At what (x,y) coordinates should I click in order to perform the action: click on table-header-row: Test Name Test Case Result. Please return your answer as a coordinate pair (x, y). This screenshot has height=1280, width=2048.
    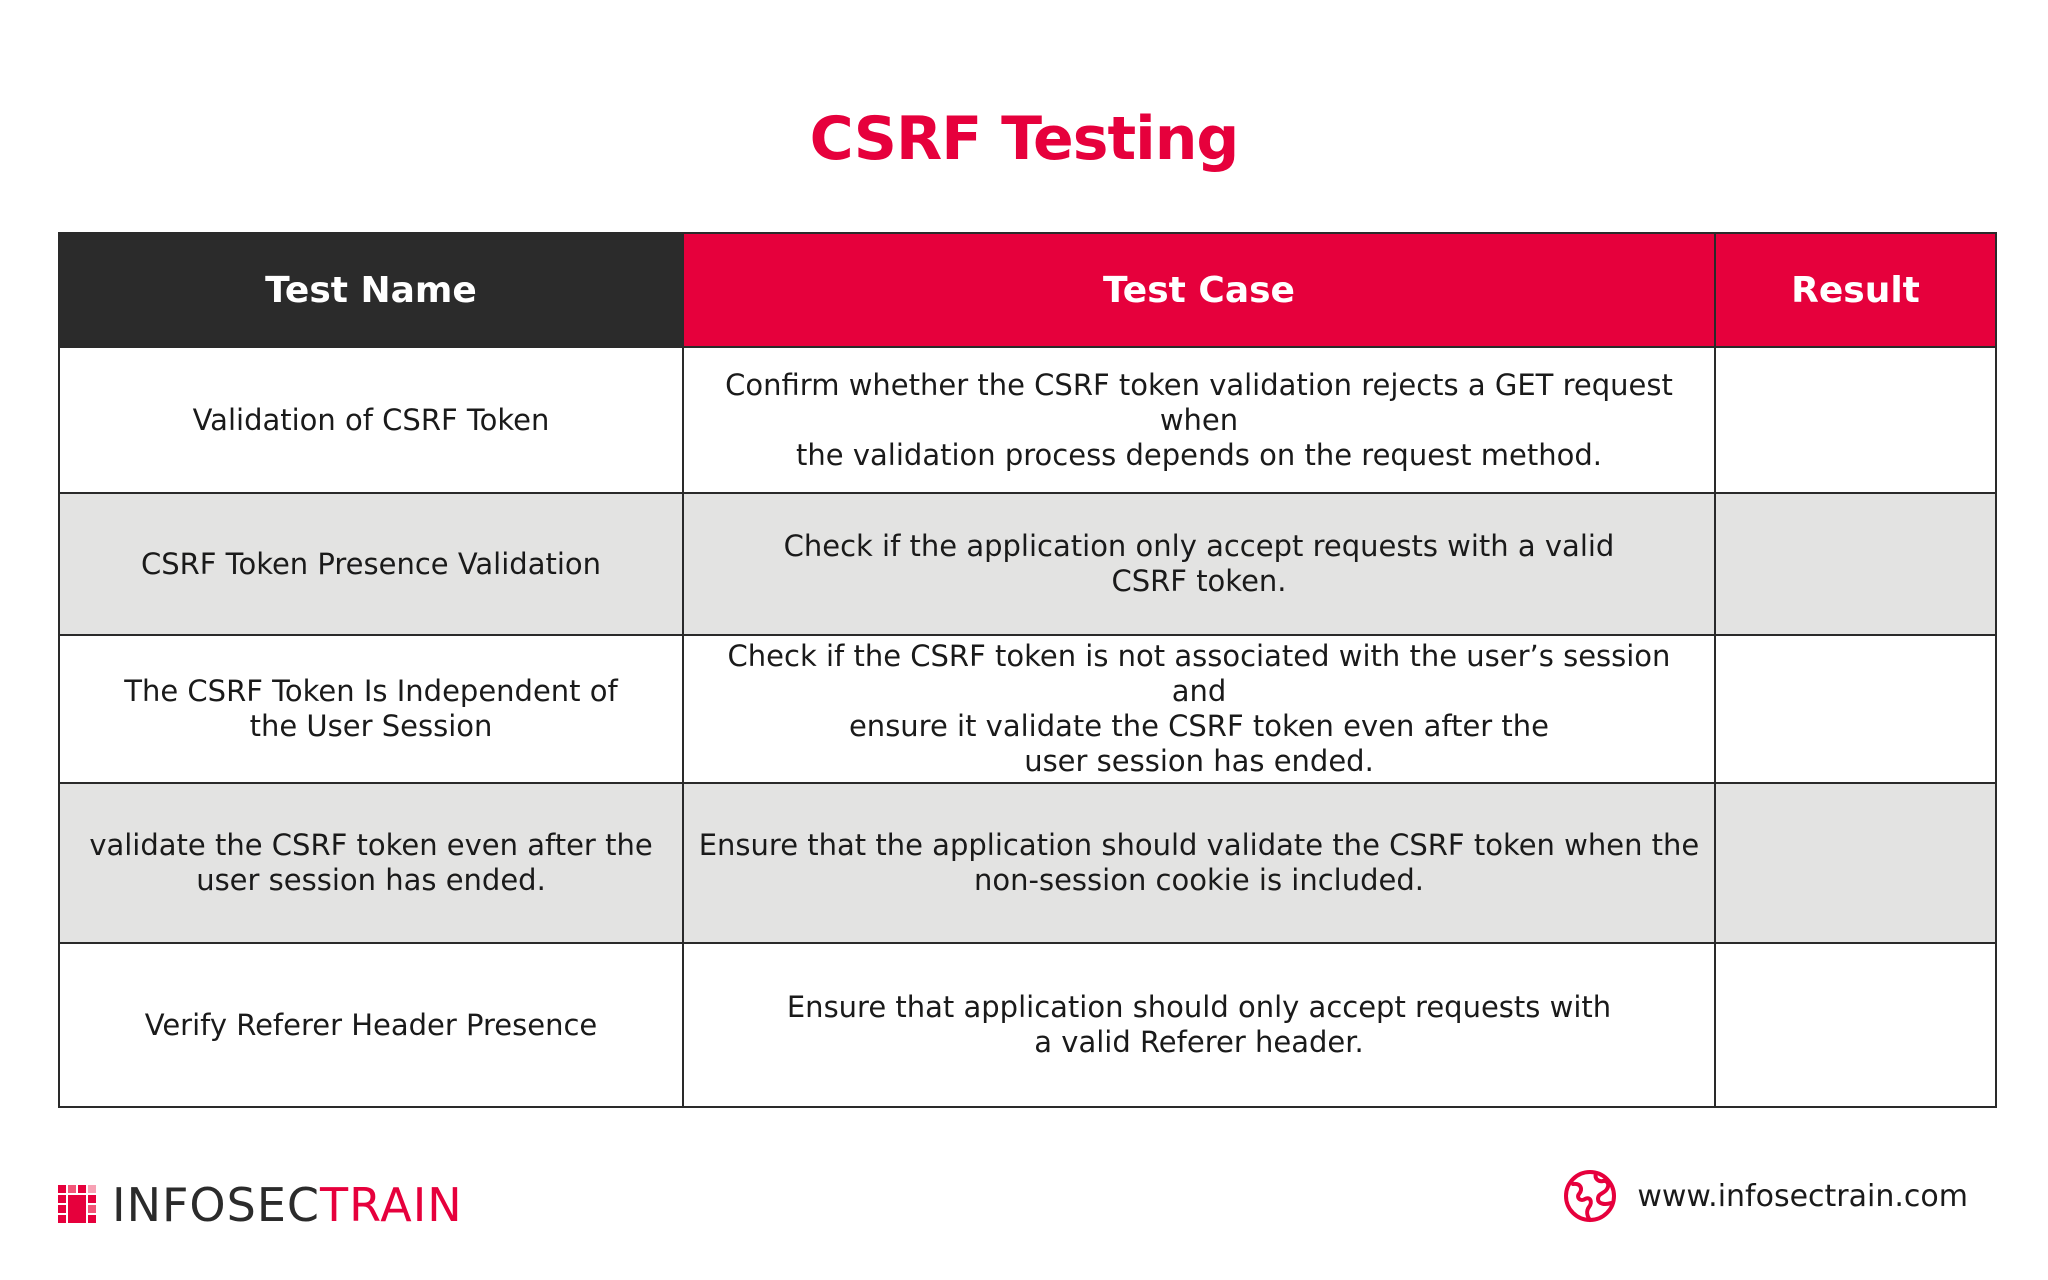
    Looking at the image, I should click on (1027, 290).